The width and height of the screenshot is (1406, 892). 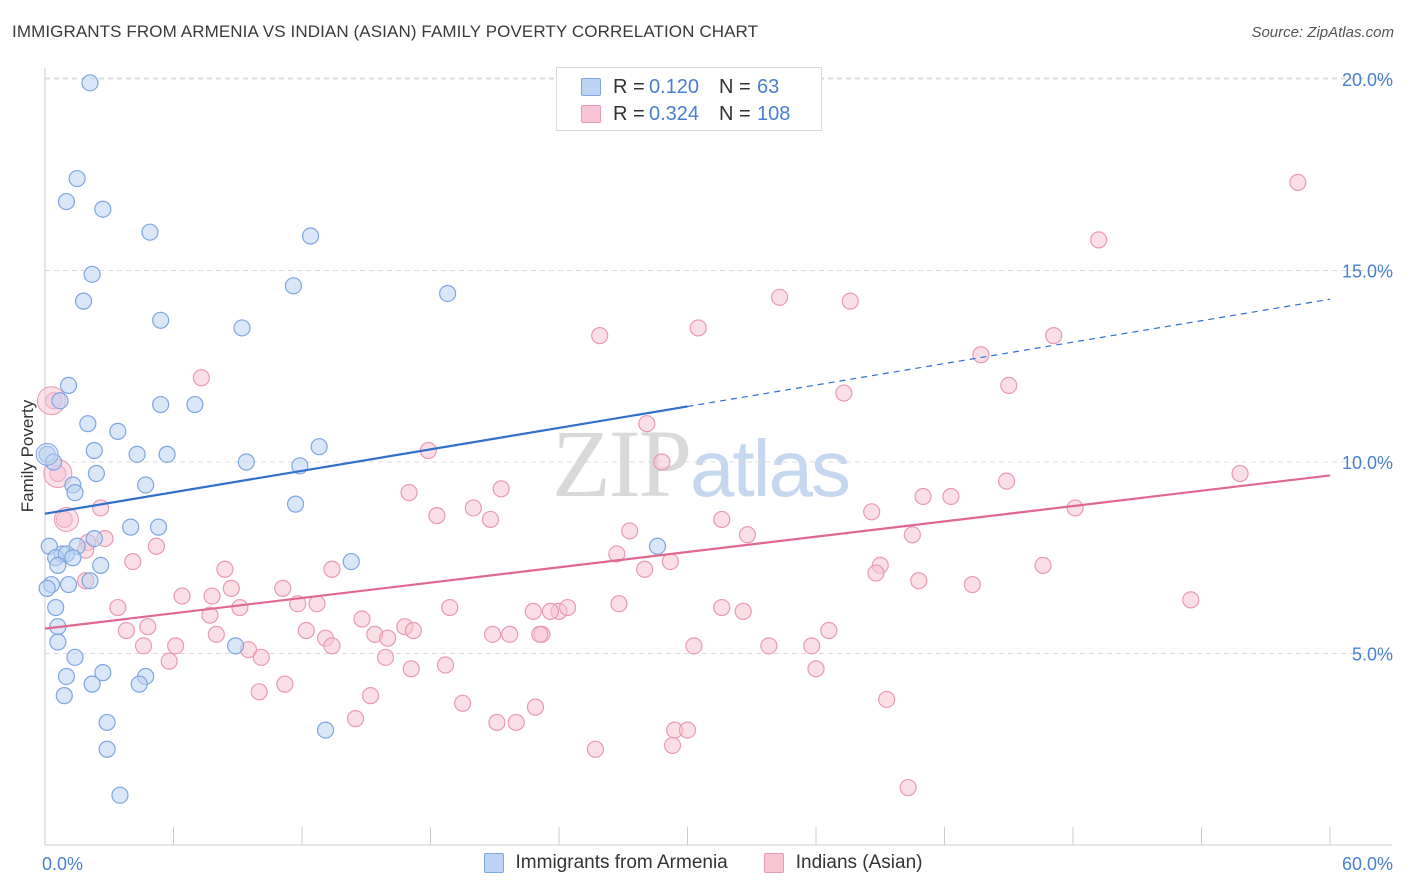 What do you see at coordinates (1367, 463) in the screenshot?
I see `y-tick-label: 10.0%` at bounding box center [1367, 463].